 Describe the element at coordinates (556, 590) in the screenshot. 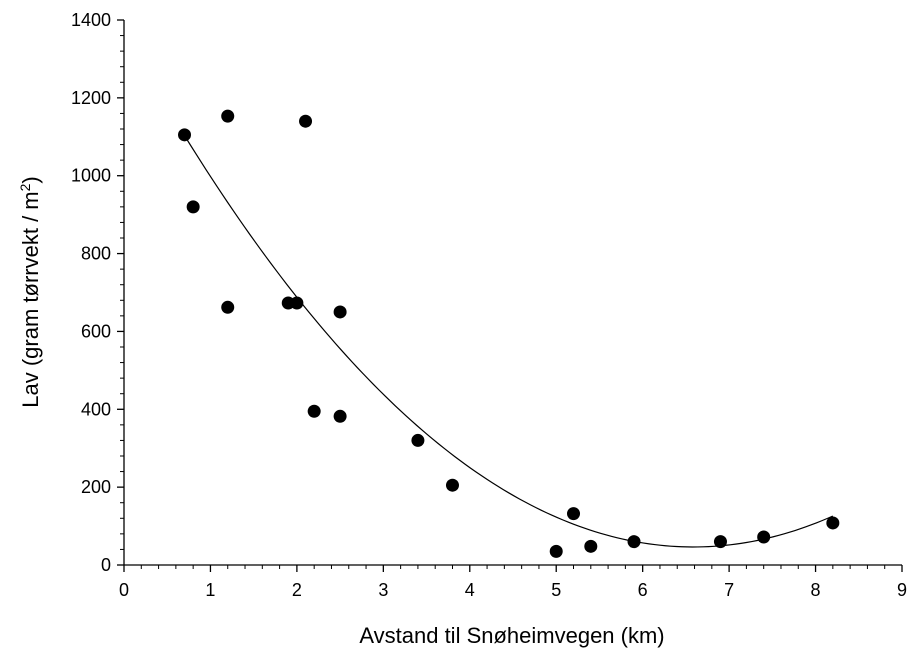

I see `x-tick-label: 5` at that location.